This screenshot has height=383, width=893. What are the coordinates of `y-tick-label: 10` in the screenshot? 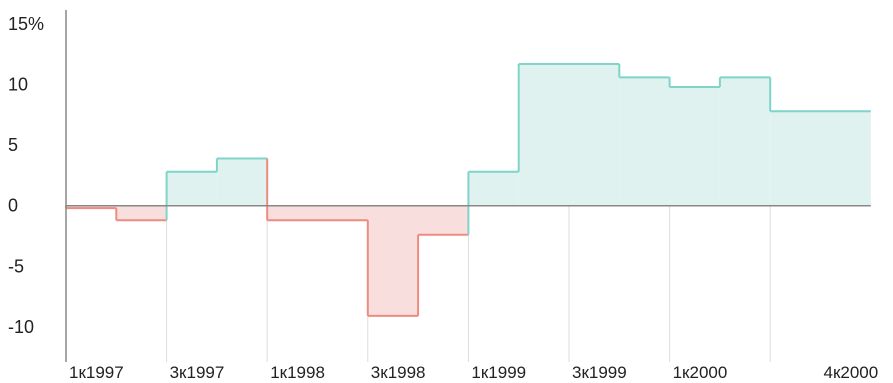 It's located at (18, 85).